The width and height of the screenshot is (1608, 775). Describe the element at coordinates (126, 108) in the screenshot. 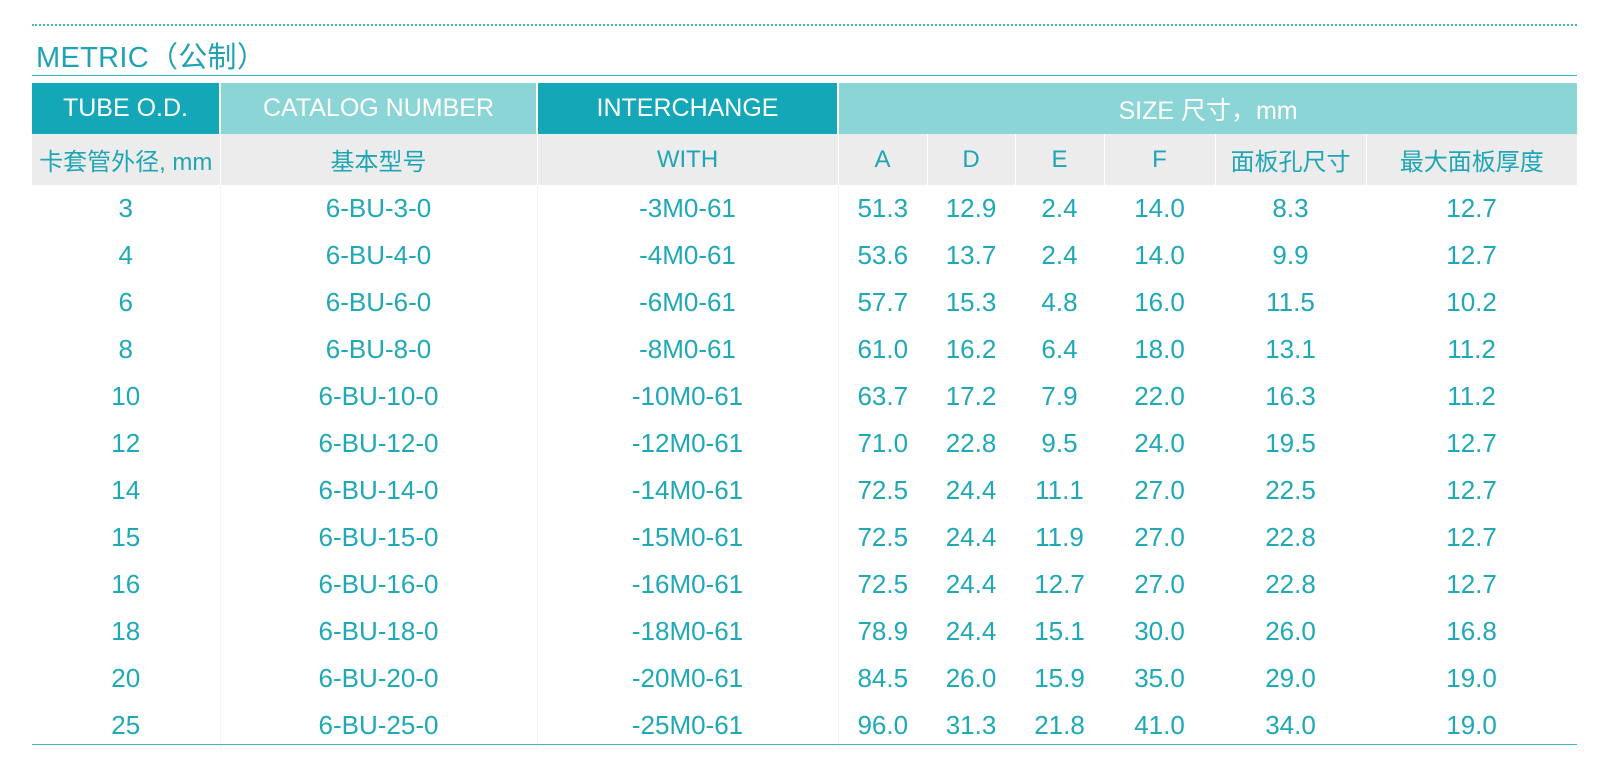

I see `header-tube-od: TUBE O.D.` at that location.